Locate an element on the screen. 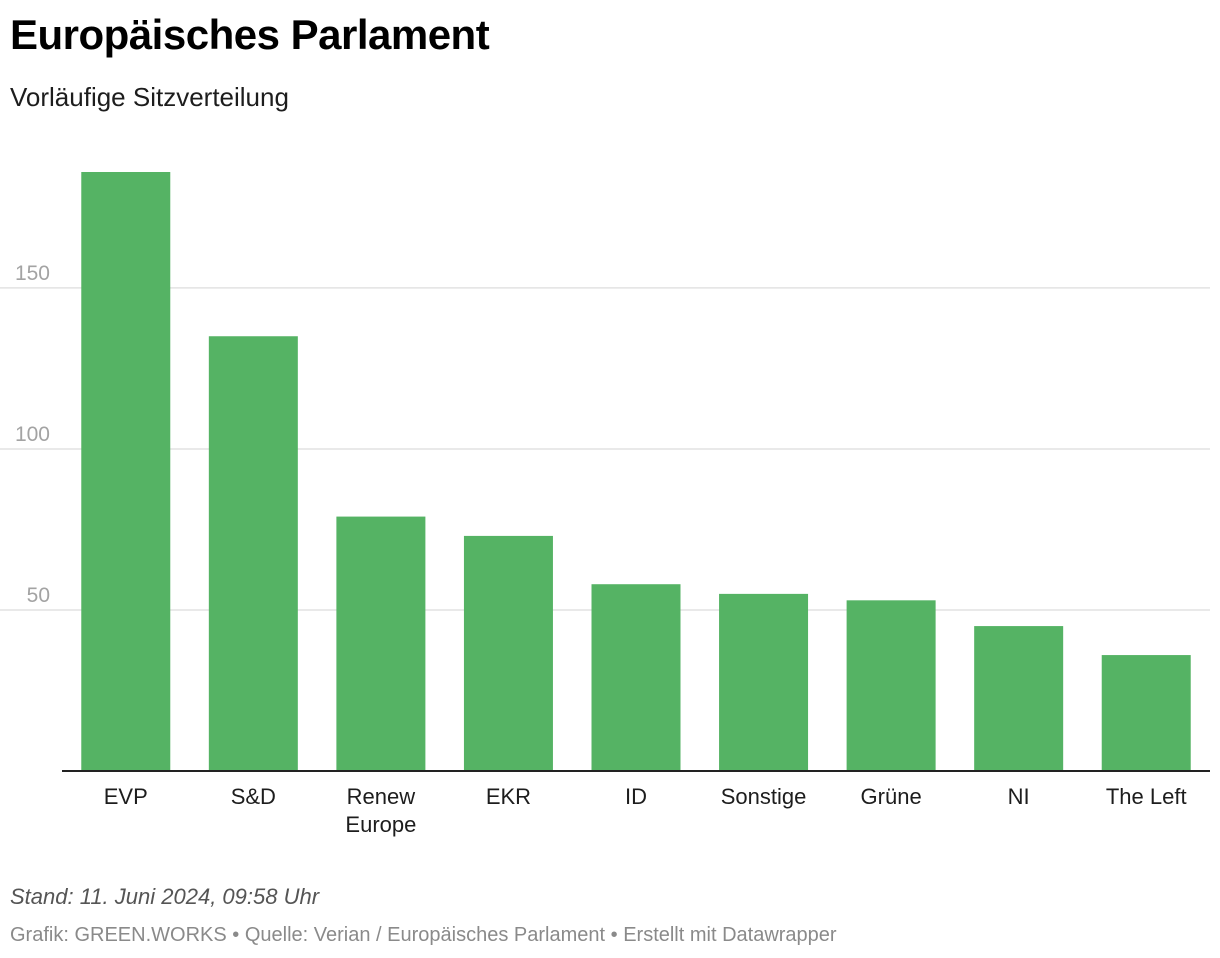 The height and width of the screenshot is (958, 1220). tool-text: Erstellt mit Datawrapper is located at coordinates (730, 935).